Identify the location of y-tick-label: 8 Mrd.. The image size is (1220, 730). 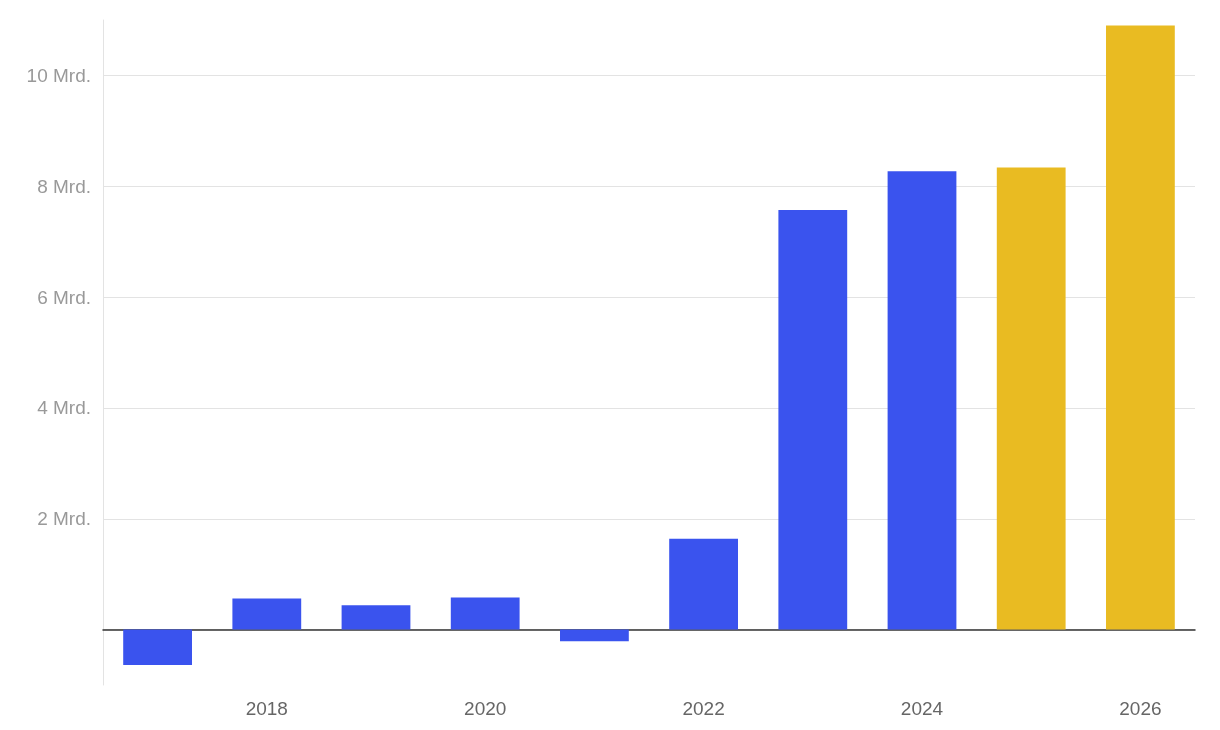
(64, 186).